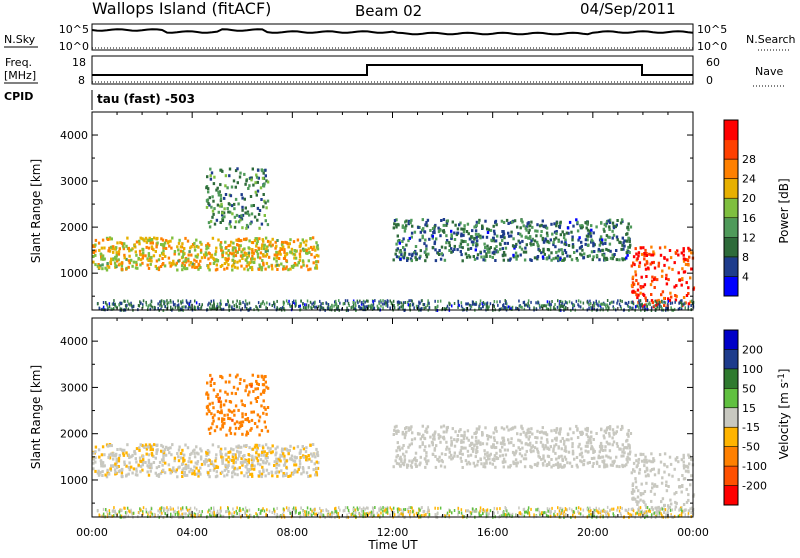 The image size is (800, 558). Describe the element at coordinates (74, 227) in the screenshot. I see `y-tick-label: 2000` at that location.